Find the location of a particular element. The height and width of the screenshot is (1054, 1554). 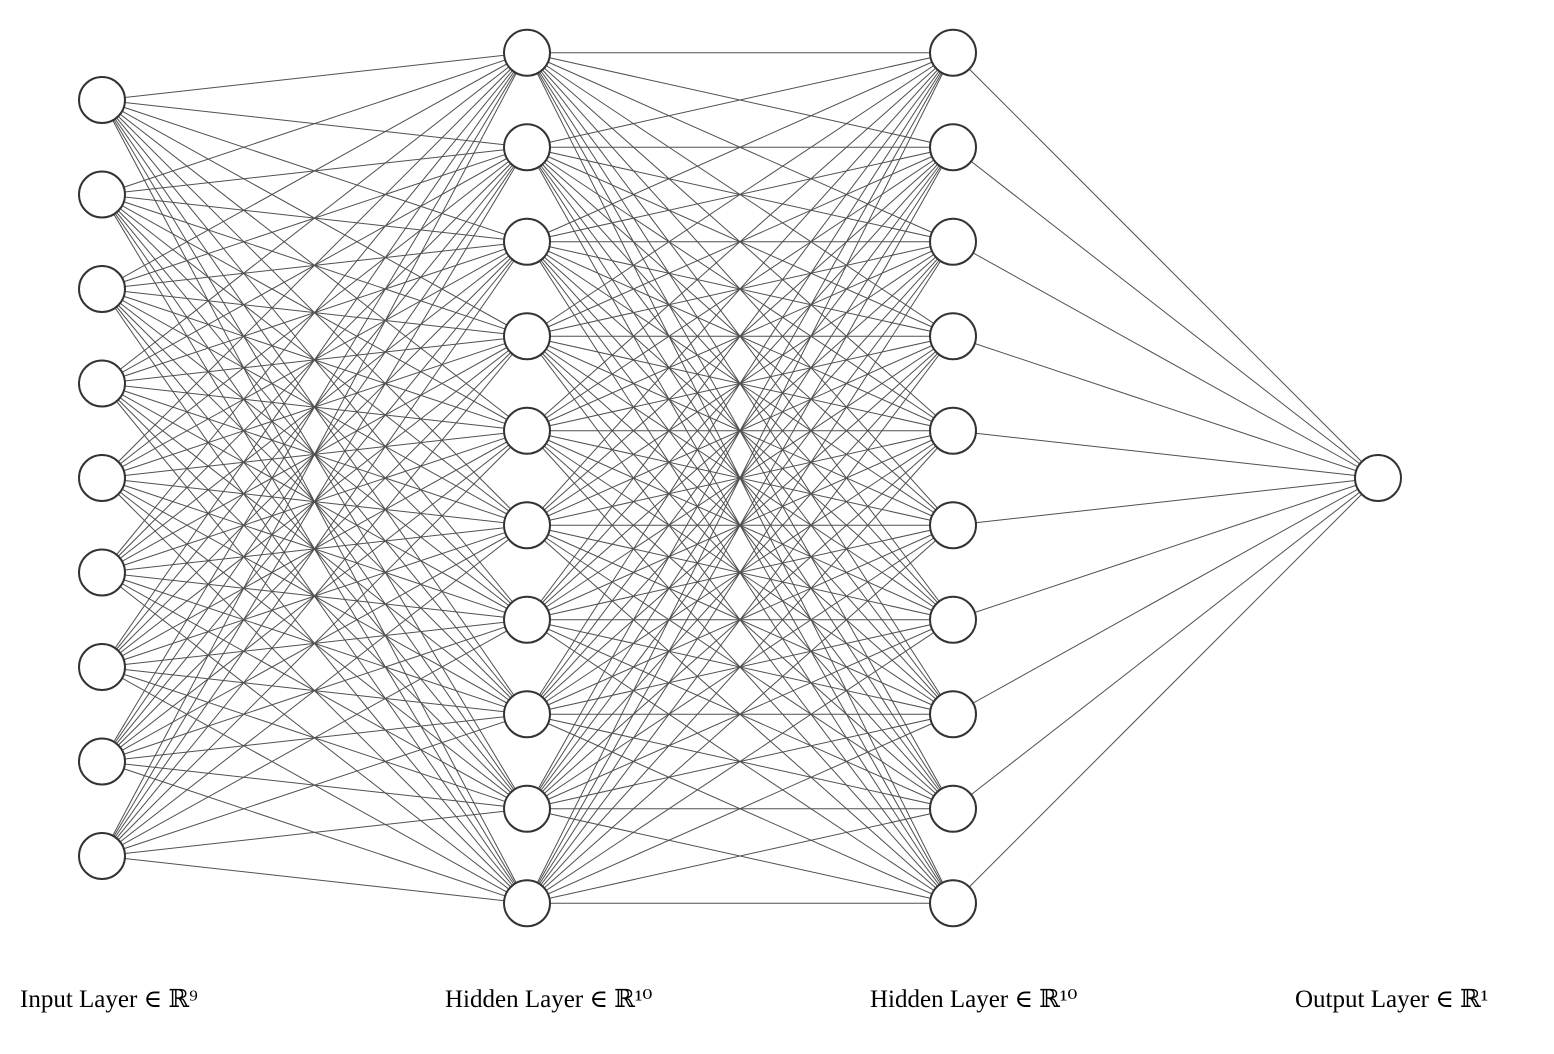

edge-l1-n5-to-l2-n0 is located at coordinates (740, 289).